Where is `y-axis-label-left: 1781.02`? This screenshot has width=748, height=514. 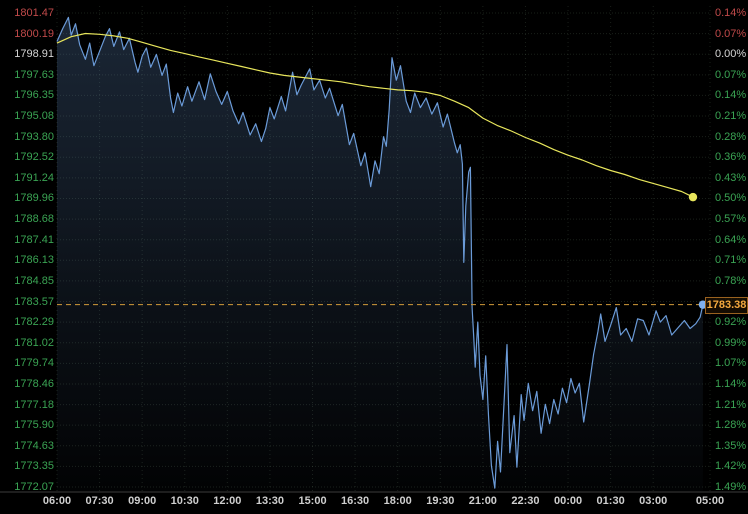
y-axis-label-left: 1781.02 is located at coordinates (34, 342).